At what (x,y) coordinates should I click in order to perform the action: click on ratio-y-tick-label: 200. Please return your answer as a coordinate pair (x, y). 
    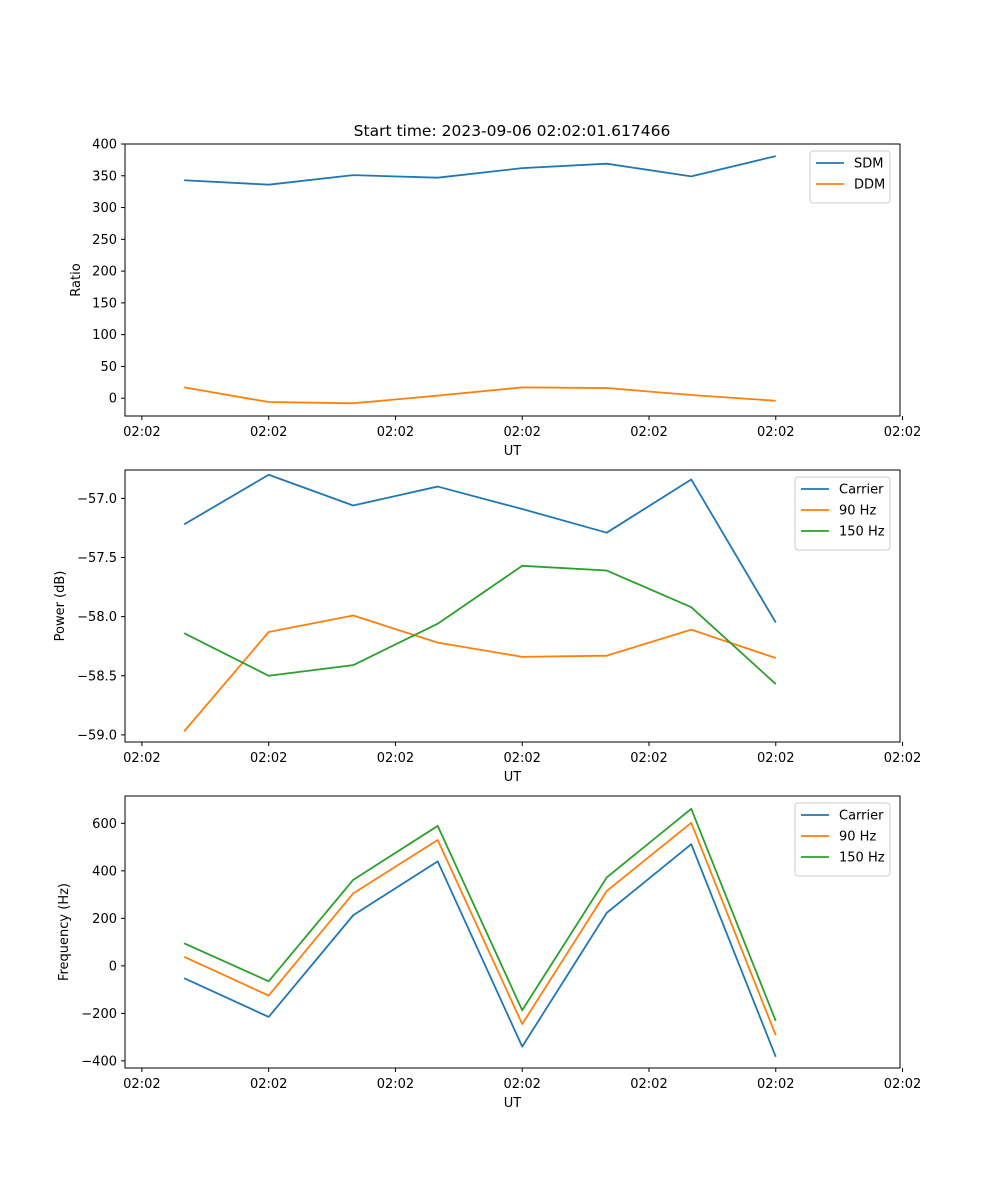
    Looking at the image, I should click on (104, 272).